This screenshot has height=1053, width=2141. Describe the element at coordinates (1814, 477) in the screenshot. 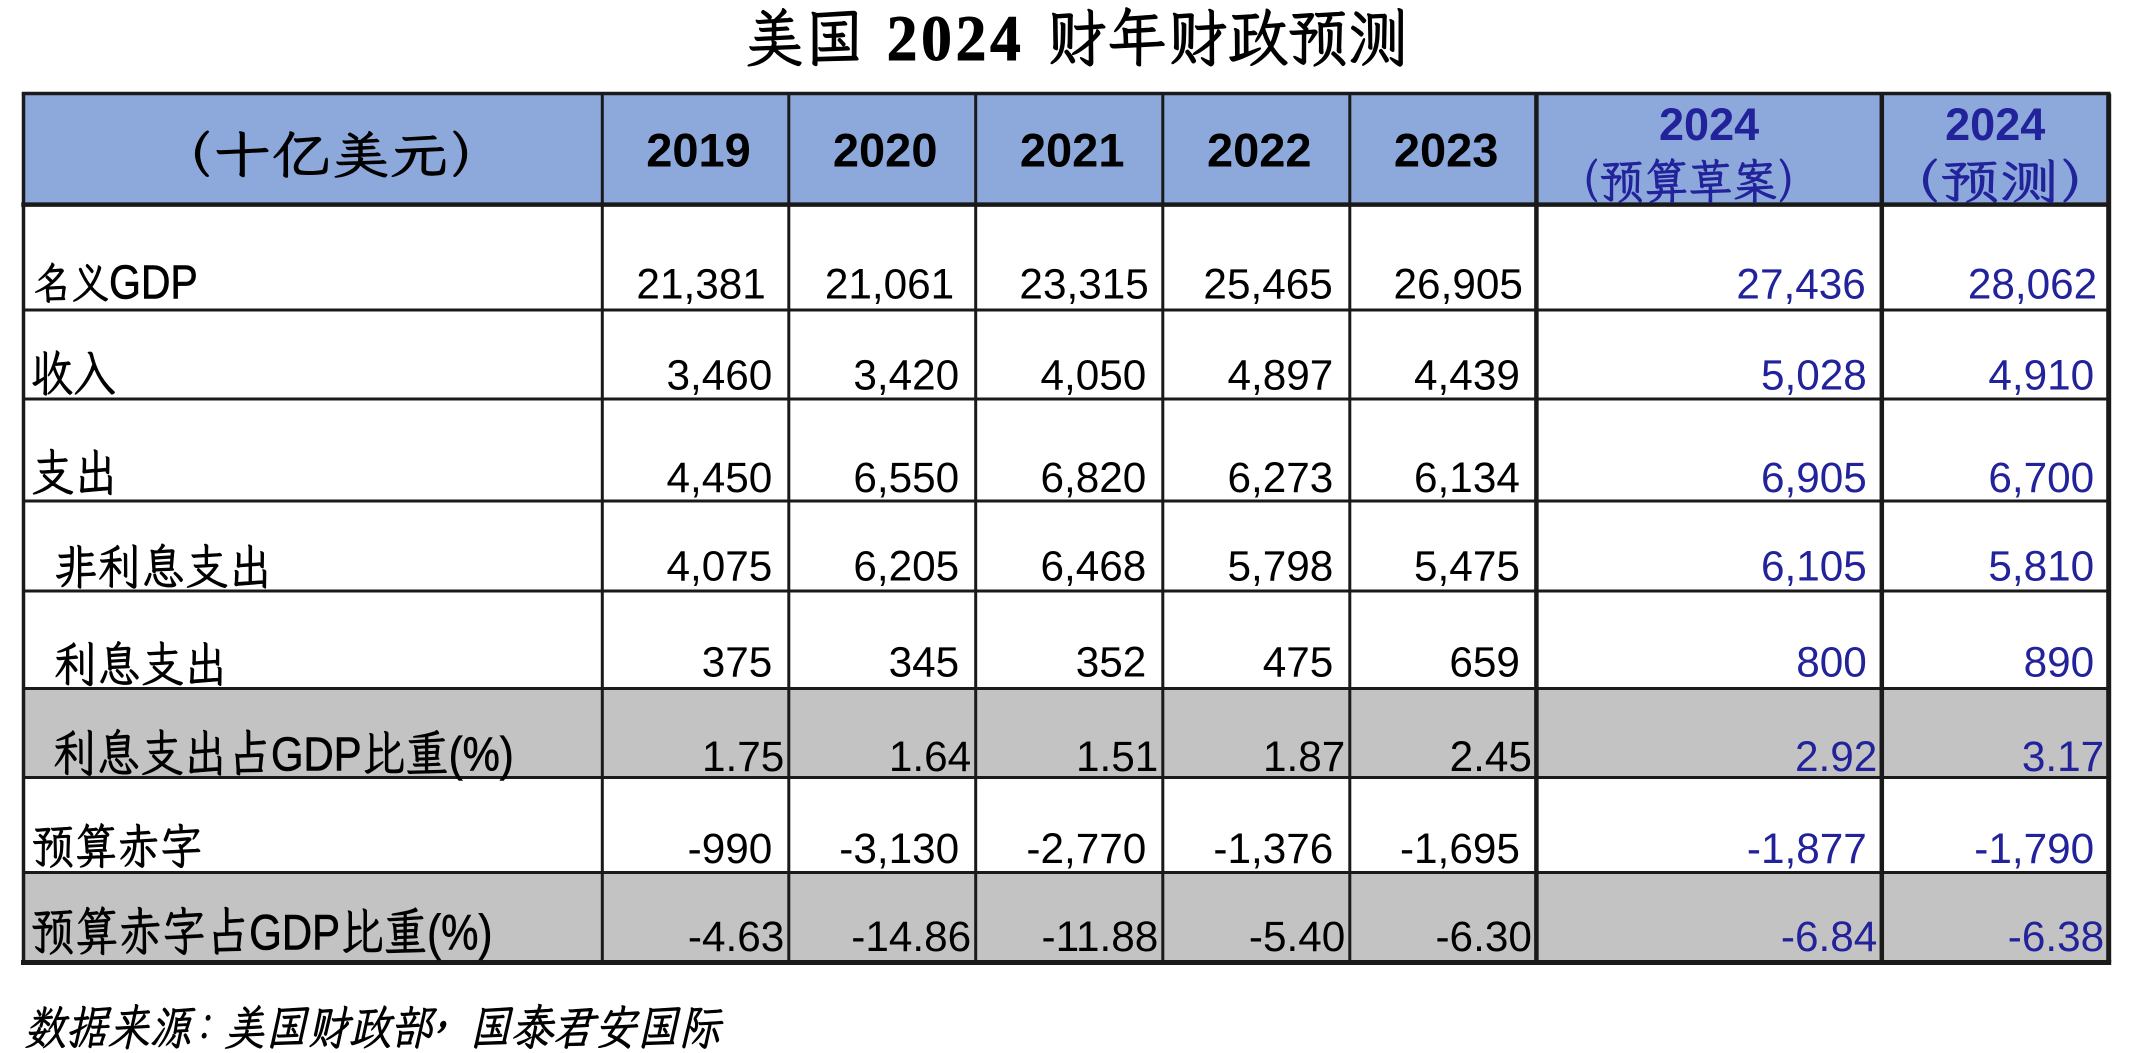

I see `svg-text: 6,905` at that location.